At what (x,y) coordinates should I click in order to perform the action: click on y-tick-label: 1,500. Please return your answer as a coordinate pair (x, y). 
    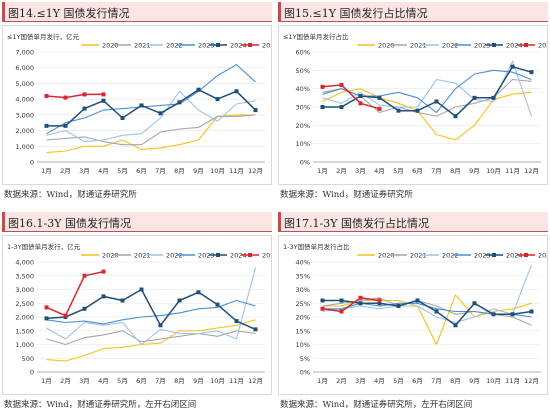
    Looking at the image, I should click on (24, 331).